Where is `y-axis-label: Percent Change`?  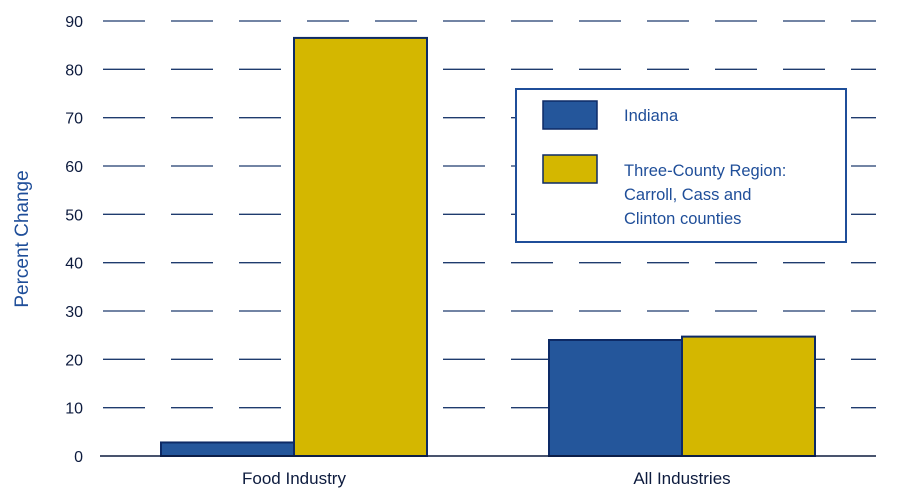
y-axis-label: Percent Change is located at coordinates (22, 238).